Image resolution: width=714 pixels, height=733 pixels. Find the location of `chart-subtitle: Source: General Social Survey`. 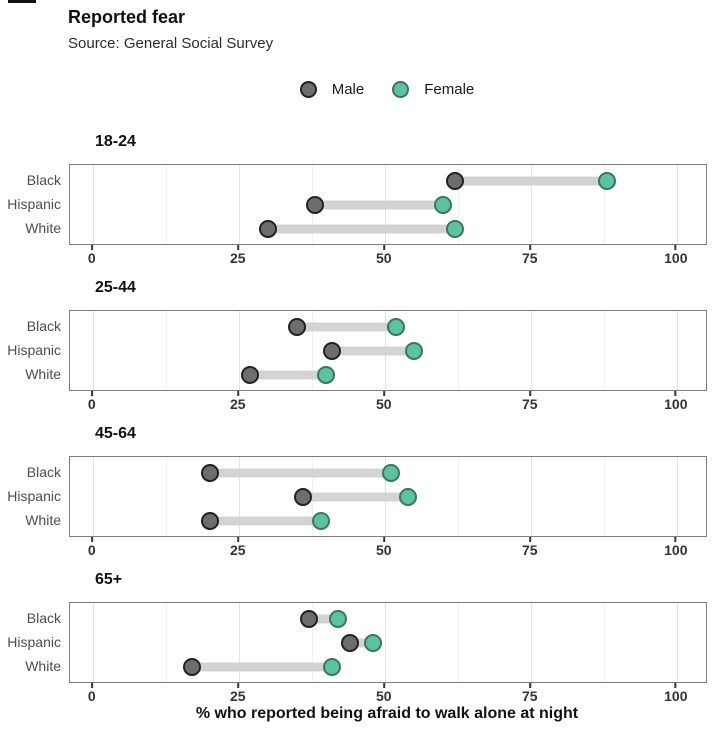

chart-subtitle: Source: General Social Survey is located at coordinates (171, 43).